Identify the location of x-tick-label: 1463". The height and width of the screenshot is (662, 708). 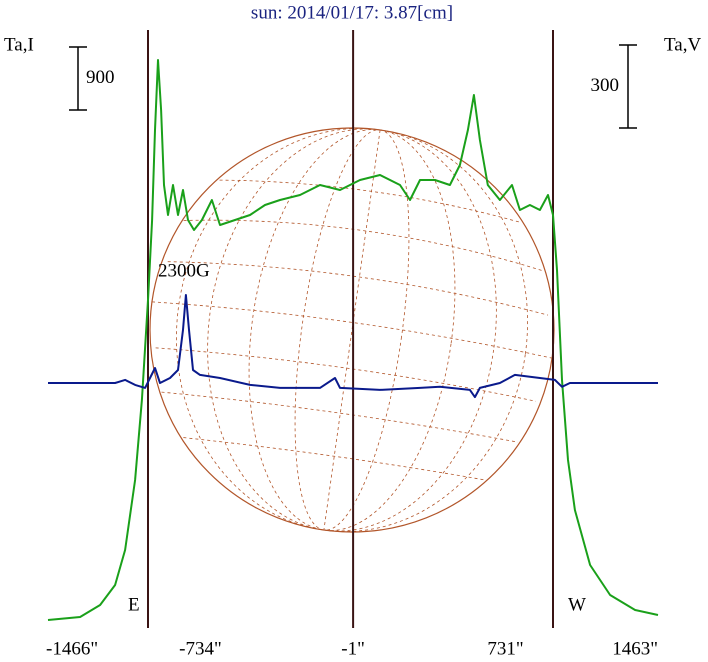
(635, 648).